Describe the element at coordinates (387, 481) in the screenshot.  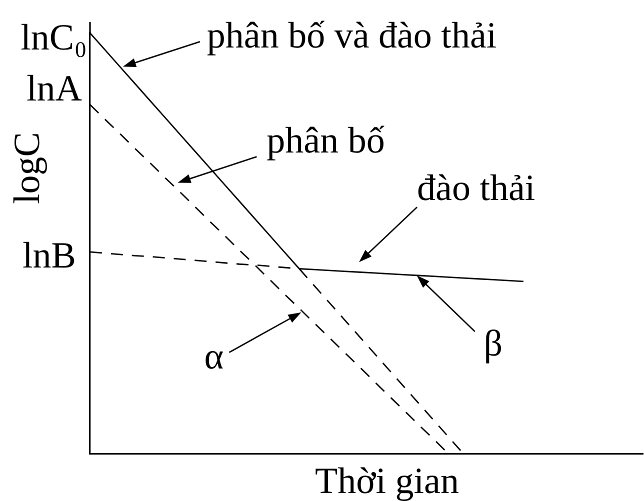
I see `x-axis-title: Thời gian` at that location.